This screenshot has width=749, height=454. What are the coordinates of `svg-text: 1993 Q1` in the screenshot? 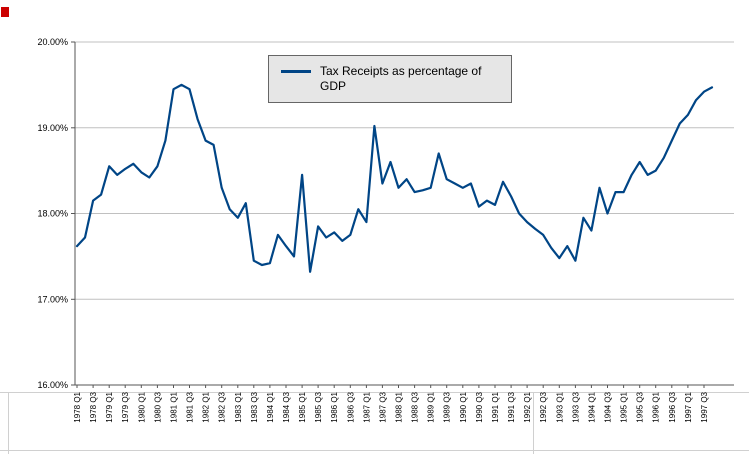 It's located at (559, 406).